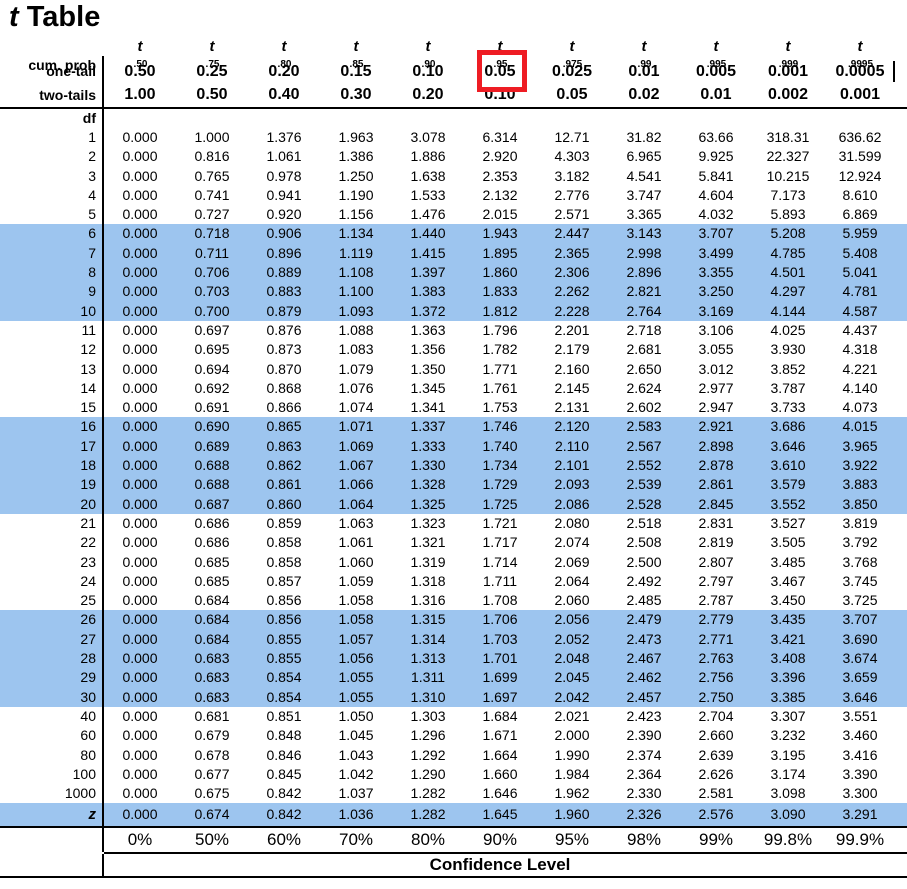  What do you see at coordinates (428, 754) in the screenshot?
I see `t-value: 1.292` at bounding box center [428, 754].